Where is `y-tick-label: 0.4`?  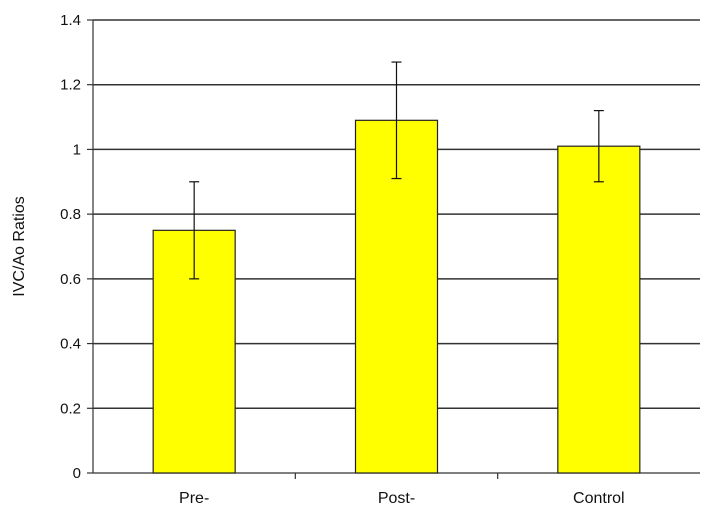
y-tick-label: 0.4 is located at coordinates (70, 344).